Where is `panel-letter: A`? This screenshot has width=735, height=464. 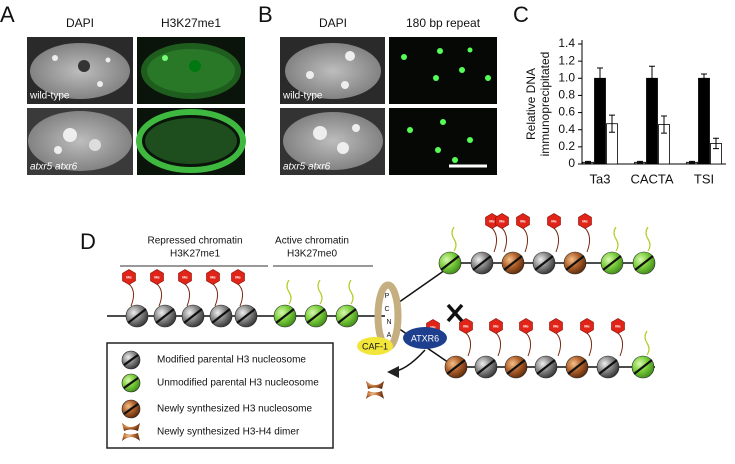 panel-letter: A is located at coordinates (7, 14).